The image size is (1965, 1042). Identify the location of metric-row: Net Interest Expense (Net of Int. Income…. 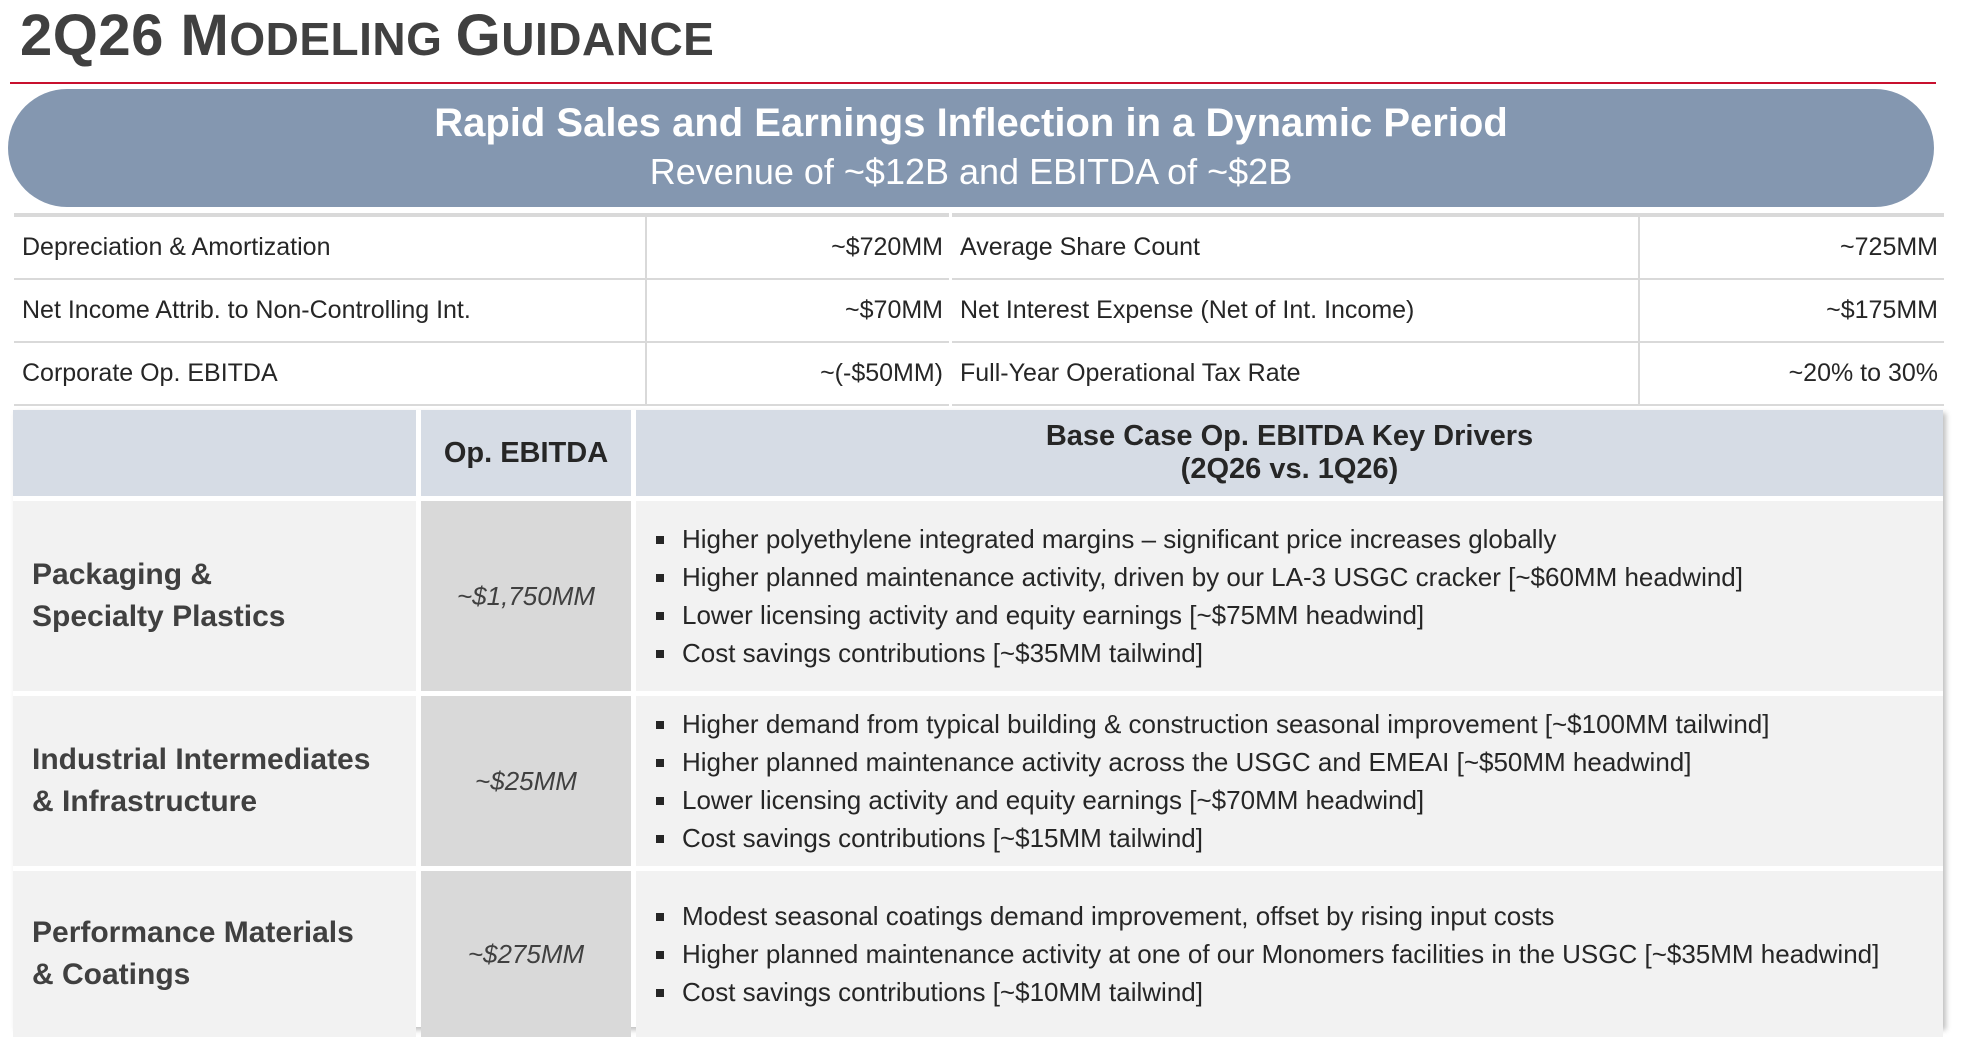
(1448, 311).